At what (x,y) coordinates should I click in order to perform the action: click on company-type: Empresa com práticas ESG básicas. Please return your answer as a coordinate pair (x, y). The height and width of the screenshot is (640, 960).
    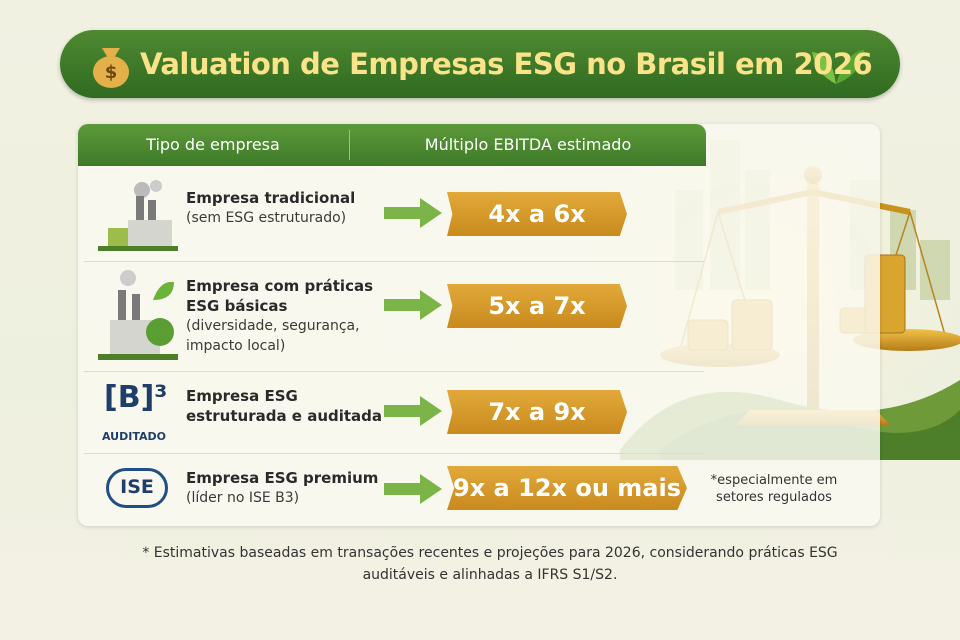
    Looking at the image, I should click on (280, 296).